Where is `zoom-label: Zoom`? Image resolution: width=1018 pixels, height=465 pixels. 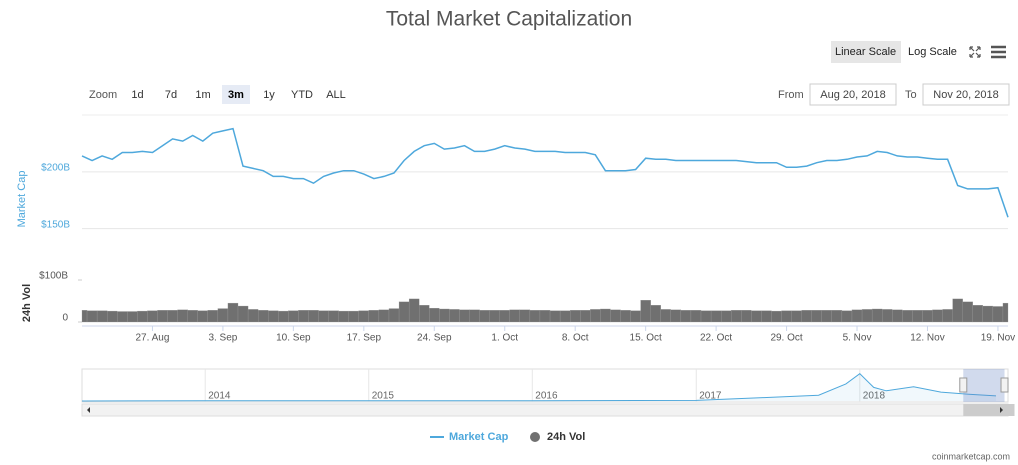 zoom-label: Zoom is located at coordinates (103, 95).